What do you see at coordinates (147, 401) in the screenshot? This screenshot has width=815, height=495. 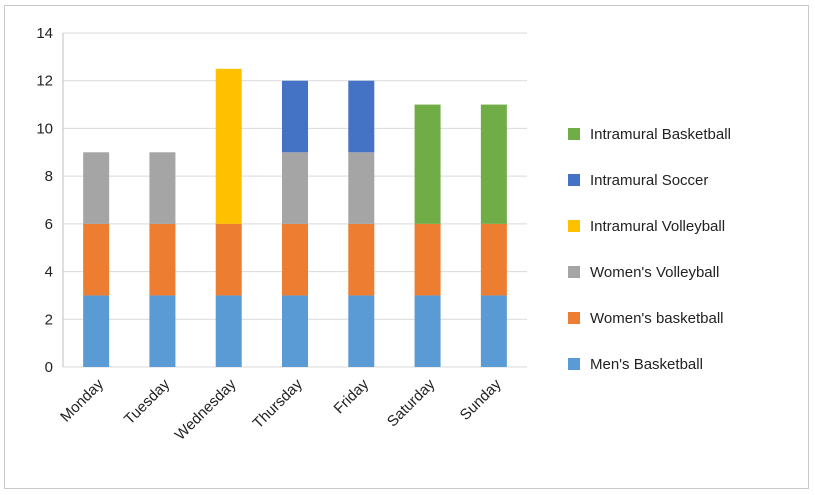 I see `x-tick-label: Tuesday` at bounding box center [147, 401].